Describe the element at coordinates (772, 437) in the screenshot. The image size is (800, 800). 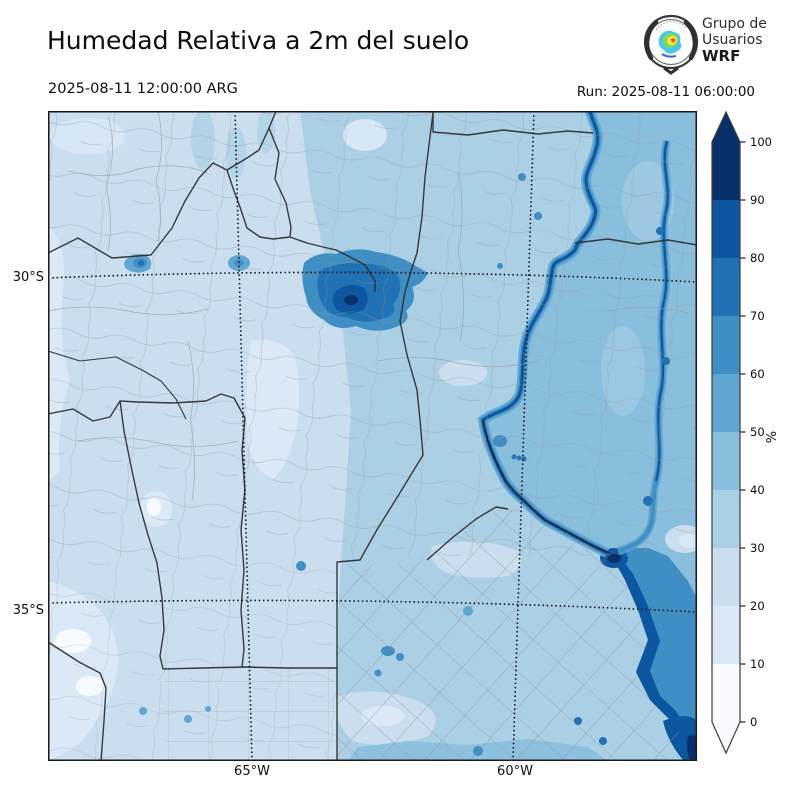
I see `colorbar-unit-label: %` at that location.